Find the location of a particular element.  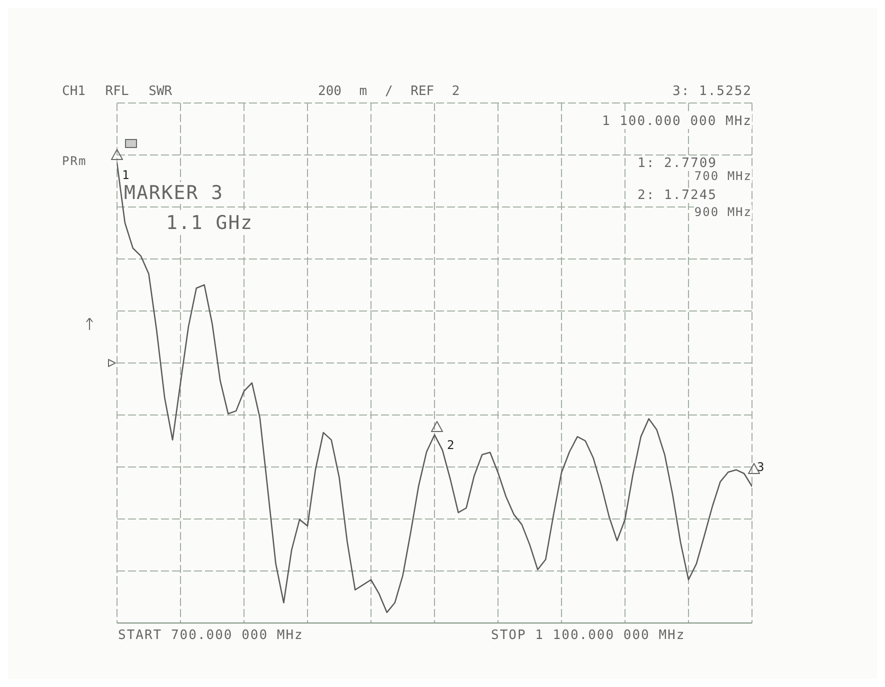

text: PRm is located at coordinates (74, 161).